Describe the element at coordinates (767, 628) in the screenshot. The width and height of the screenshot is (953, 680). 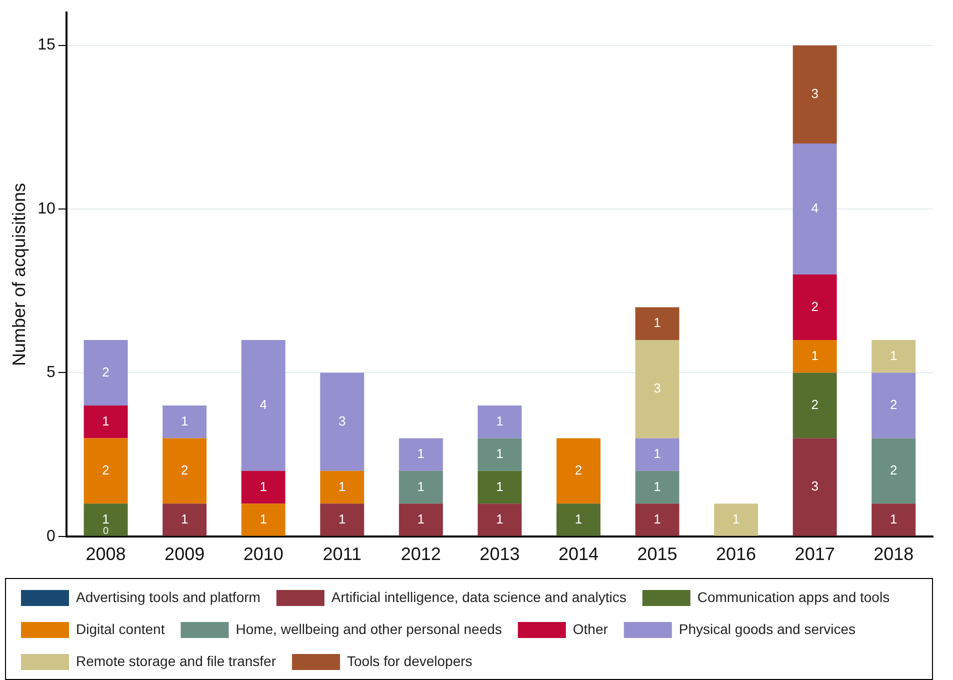
I see `legend-label: Physical goods and services` at that location.